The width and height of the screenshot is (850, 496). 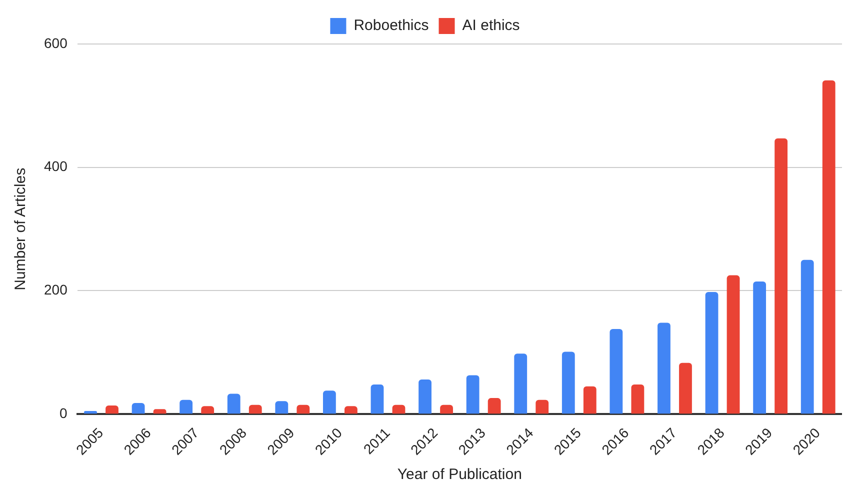 What do you see at coordinates (21, 229) in the screenshot?
I see `y-axis-title: Number of Articles` at bounding box center [21, 229].